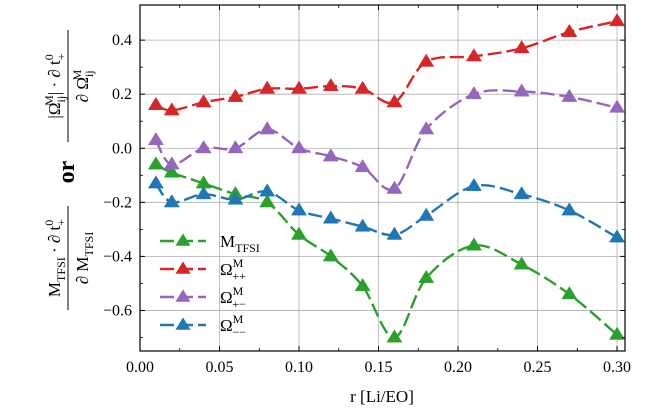 This screenshot has height=410, width=647. I want to click on x-tick-label: 0.20, so click(458, 367).